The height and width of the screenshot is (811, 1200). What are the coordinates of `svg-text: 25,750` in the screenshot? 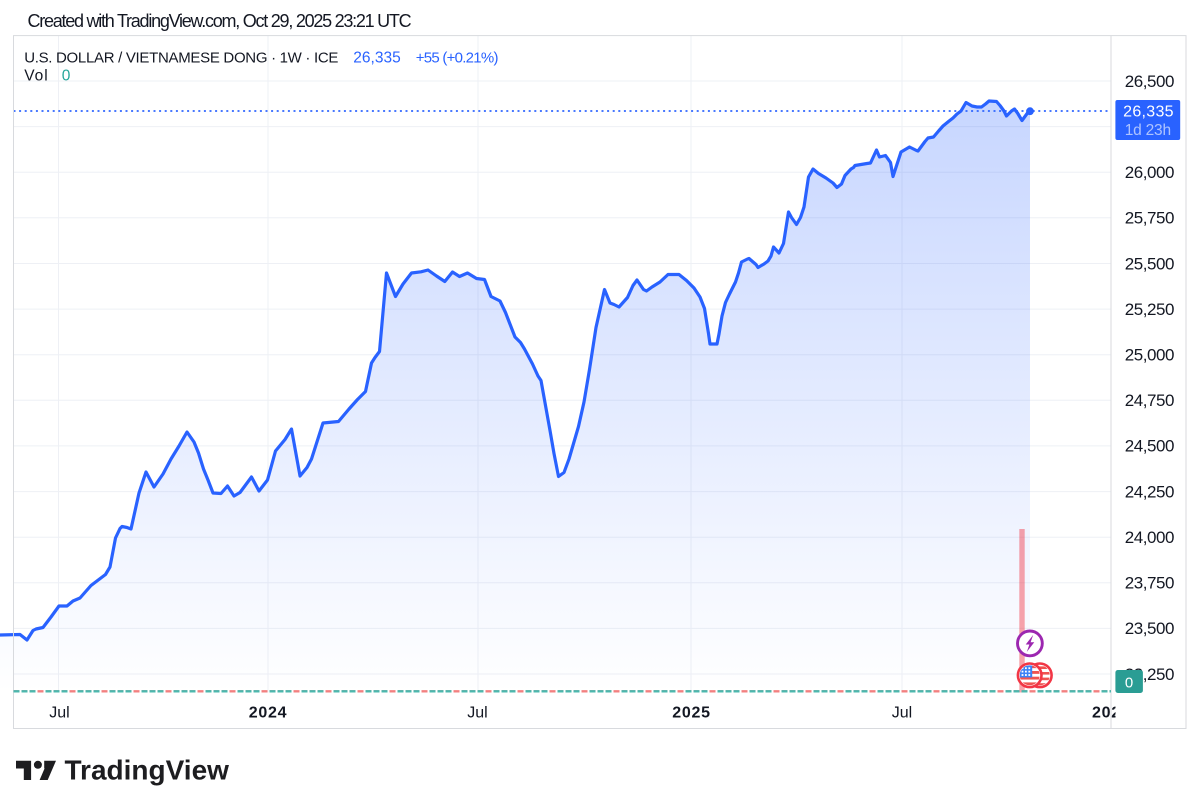 It's located at (1149, 218).